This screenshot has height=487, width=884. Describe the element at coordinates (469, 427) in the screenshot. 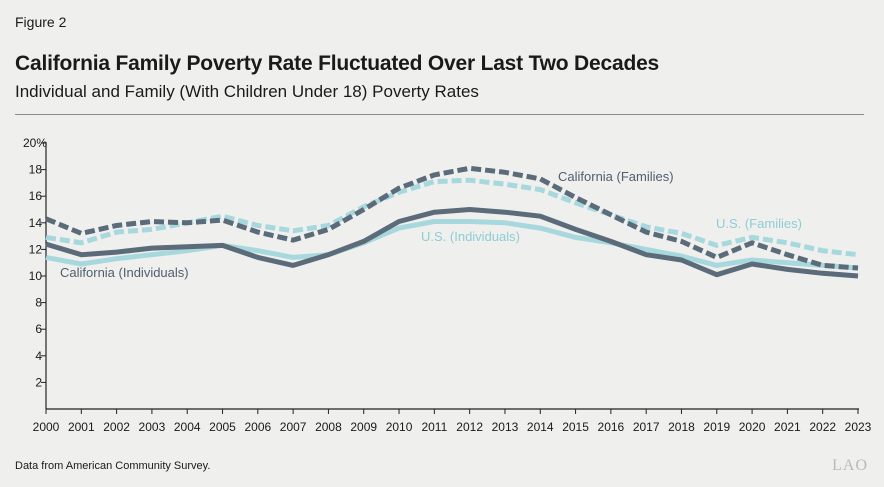

I see `x-tick-label: 2012` at that location.